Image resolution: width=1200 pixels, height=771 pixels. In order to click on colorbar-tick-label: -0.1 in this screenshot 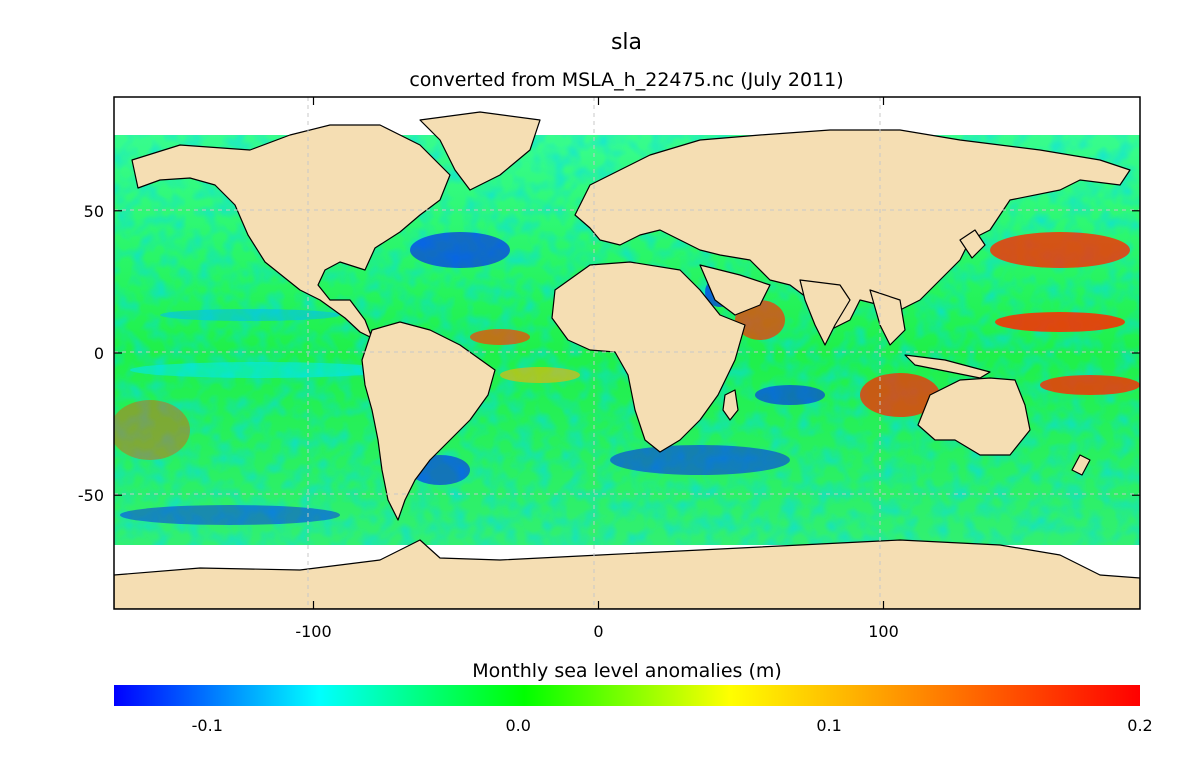, I will do `click(207, 725)`.